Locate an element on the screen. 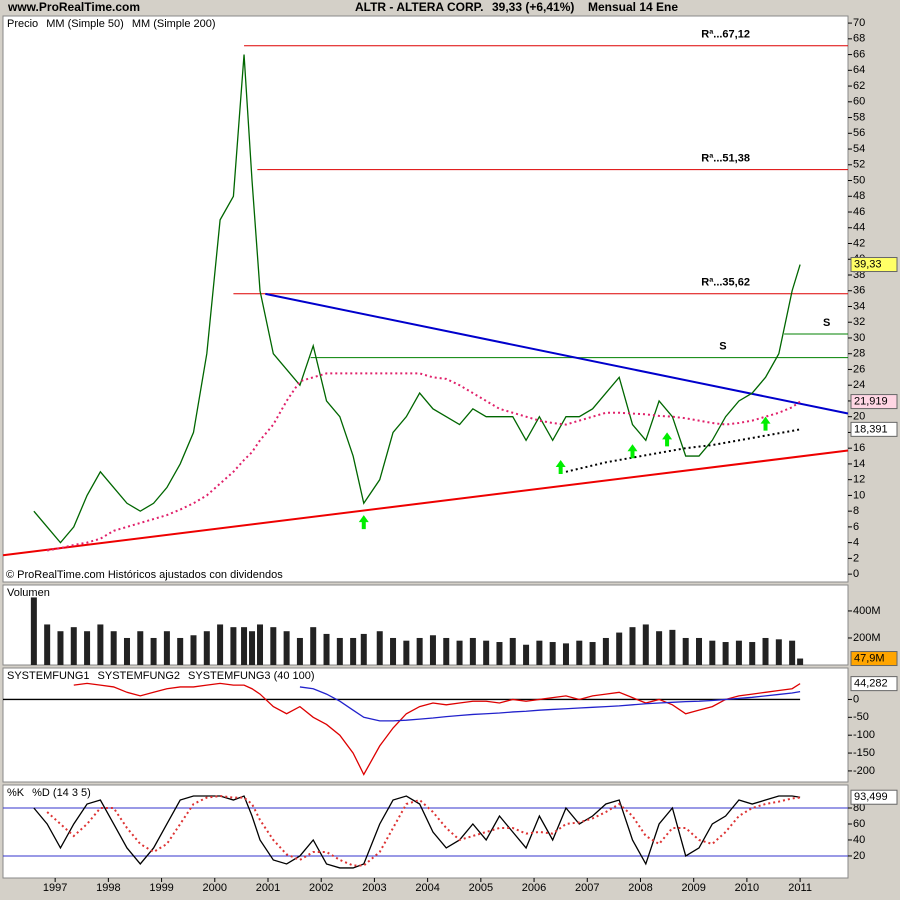  x-tick-label: 1997 is located at coordinates (55, 888).